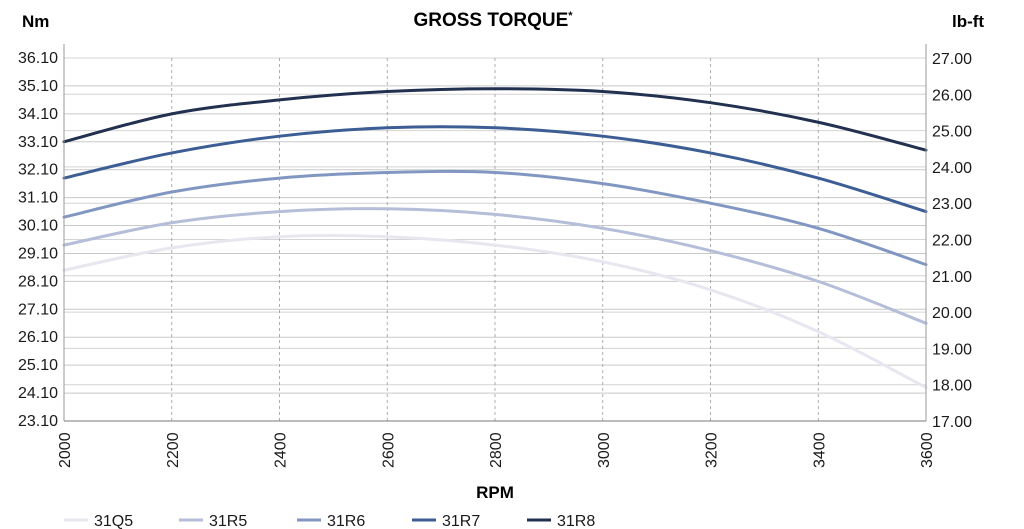  What do you see at coordinates (38, 337) in the screenshot?
I see `y-left-tick-label: 26.10` at bounding box center [38, 337].